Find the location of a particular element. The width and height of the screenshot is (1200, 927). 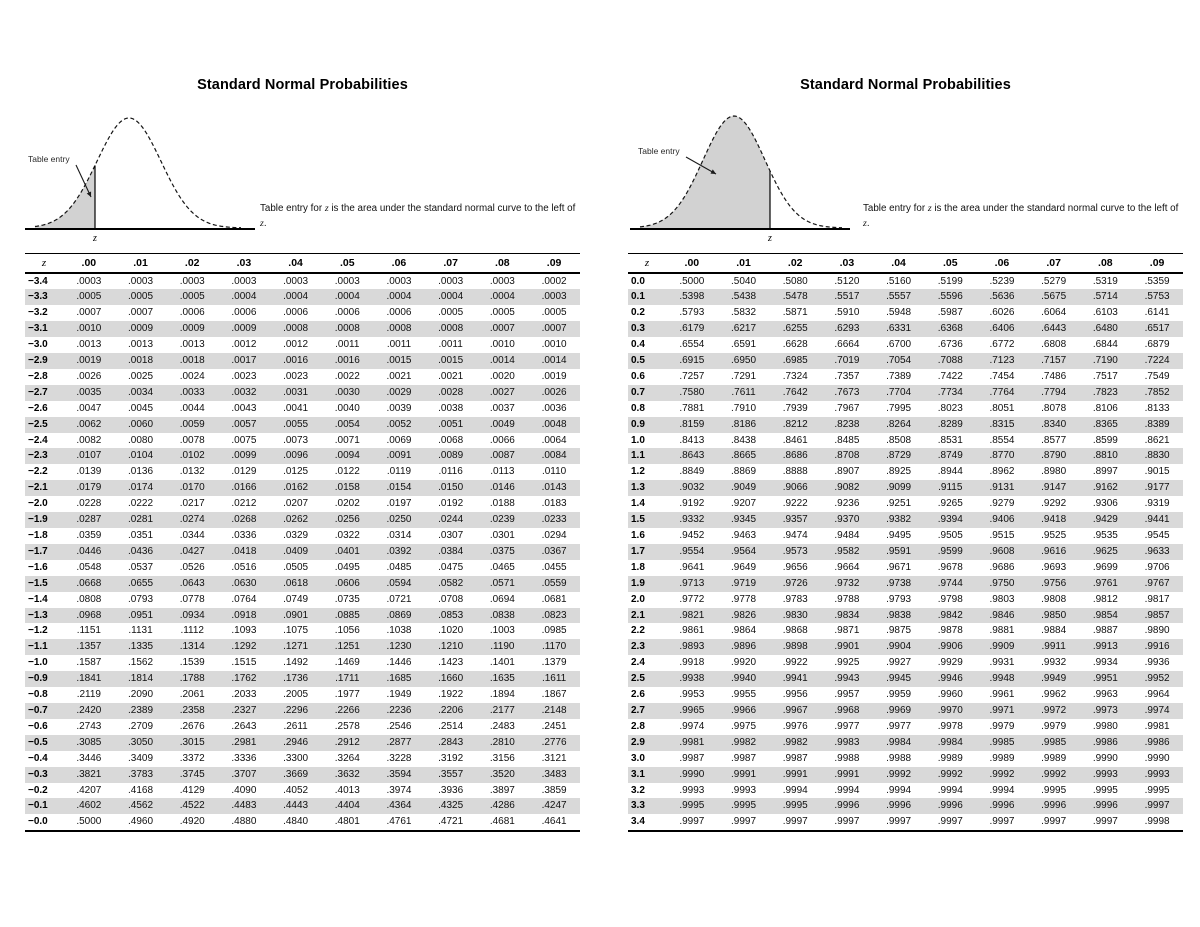

probability-cell: .8078 is located at coordinates (1054, 408).